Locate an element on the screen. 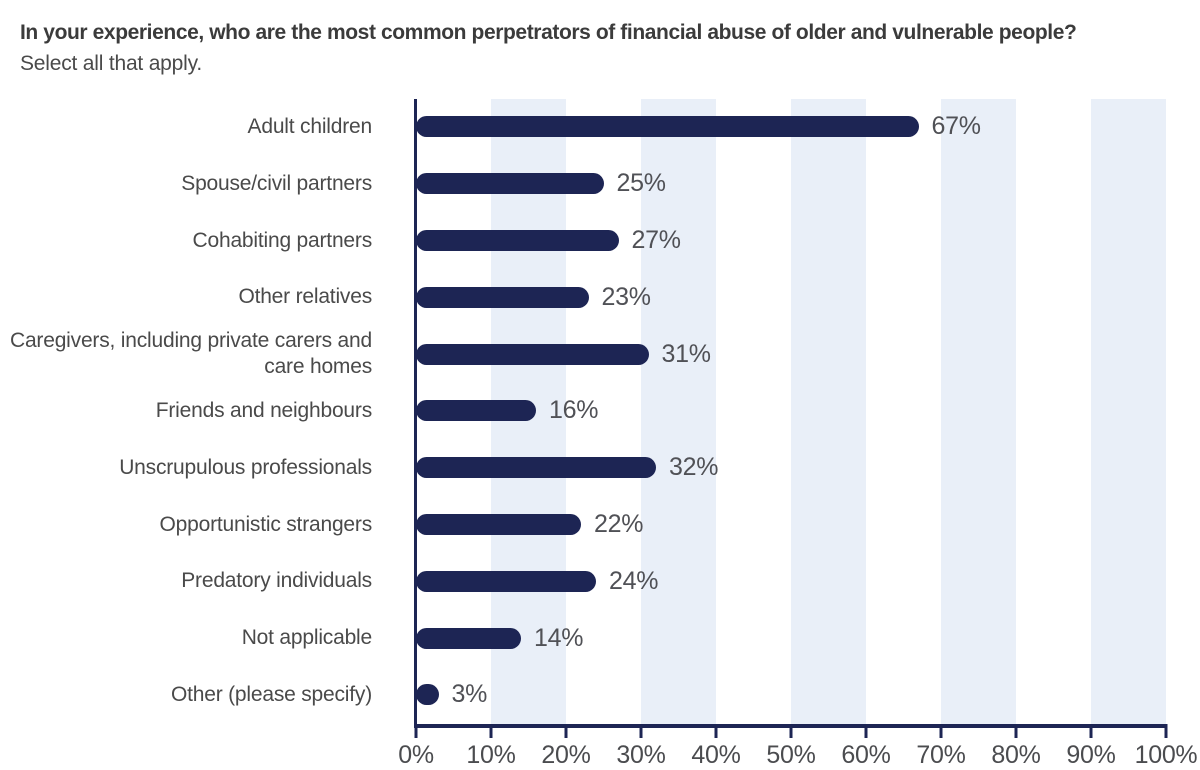  x-axis: 0% 10% 20% 30% 40% 50% 60% 70% 80% 90% 100% is located at coordinates (798, 746).